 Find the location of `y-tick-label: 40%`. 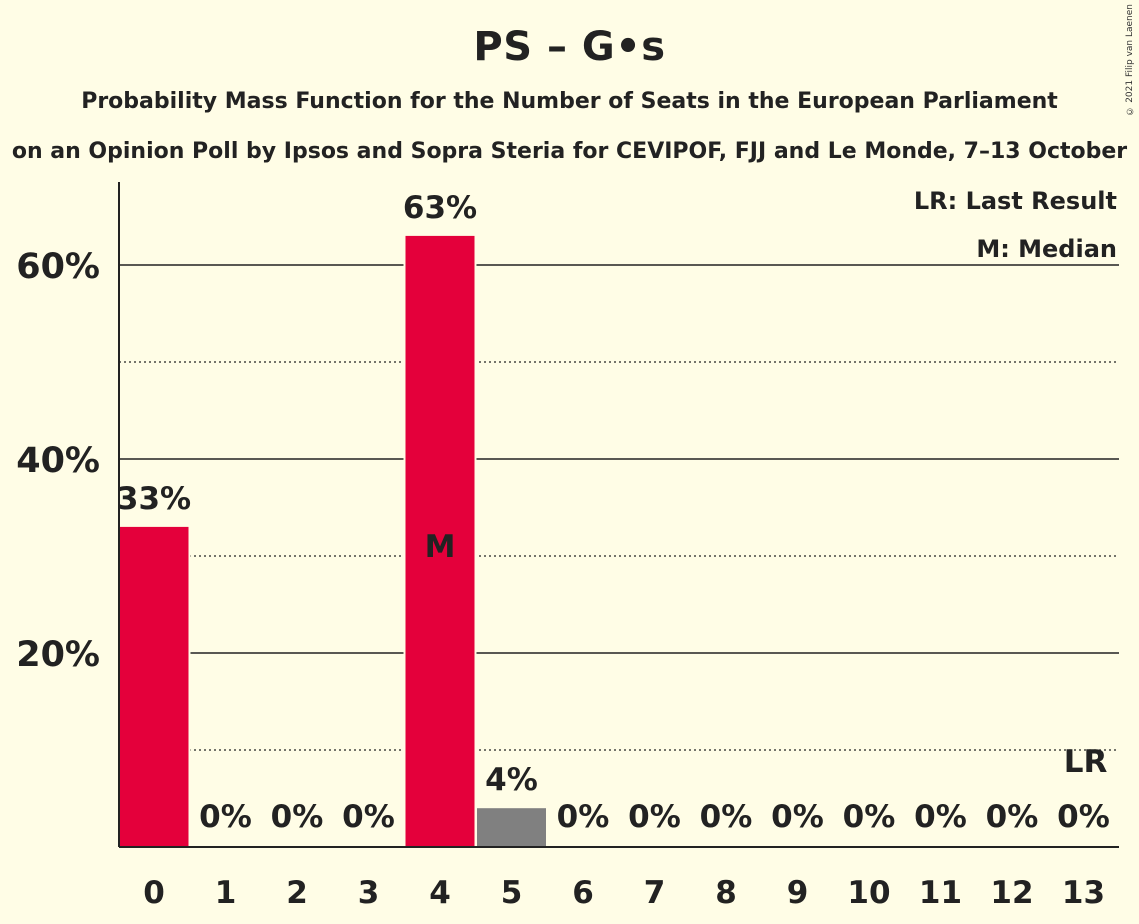

y-tick-label: 40% is located at coordinates (58, 461).